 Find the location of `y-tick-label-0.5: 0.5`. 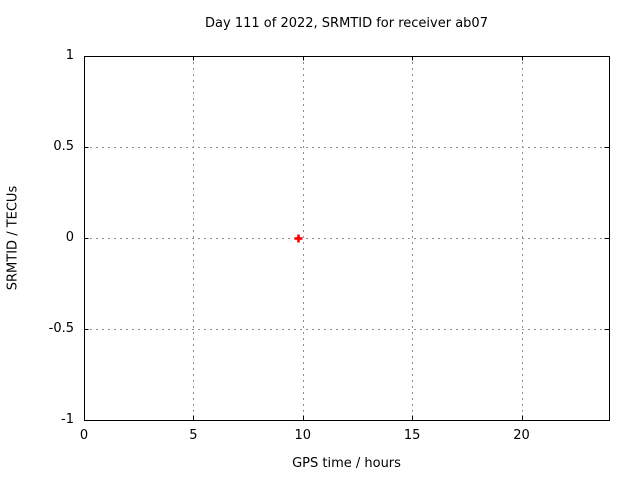

y-tick-label-0.5: 0.5 is located at coordinates (63, 146).